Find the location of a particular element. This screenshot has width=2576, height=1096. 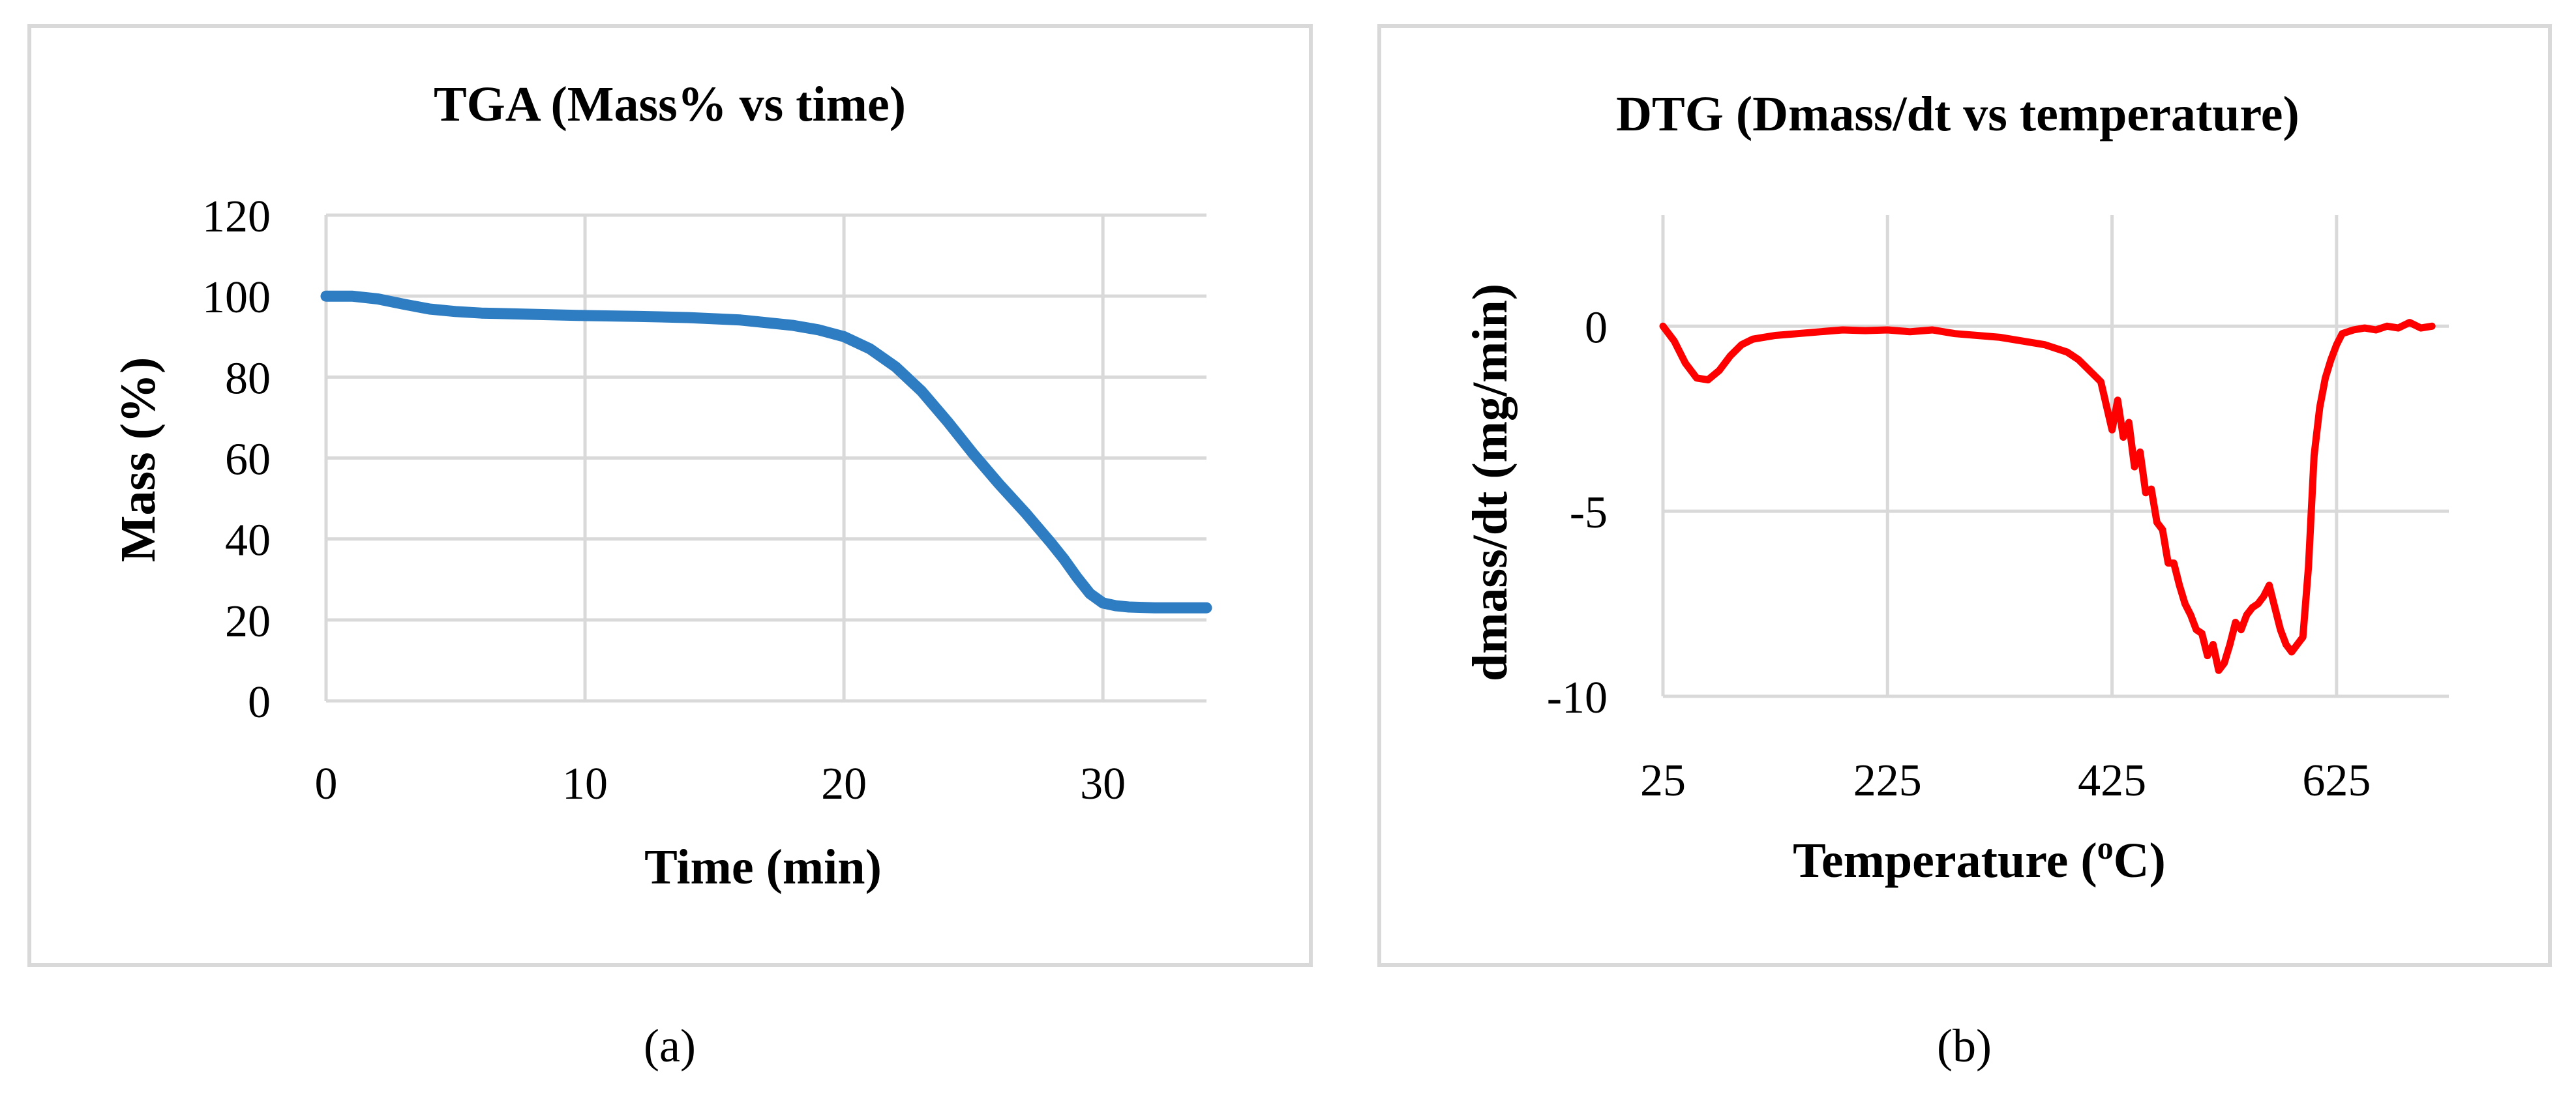

panel-b-x-tick-labels: 25 225 425 625 is located at coordinates (2005, 781).